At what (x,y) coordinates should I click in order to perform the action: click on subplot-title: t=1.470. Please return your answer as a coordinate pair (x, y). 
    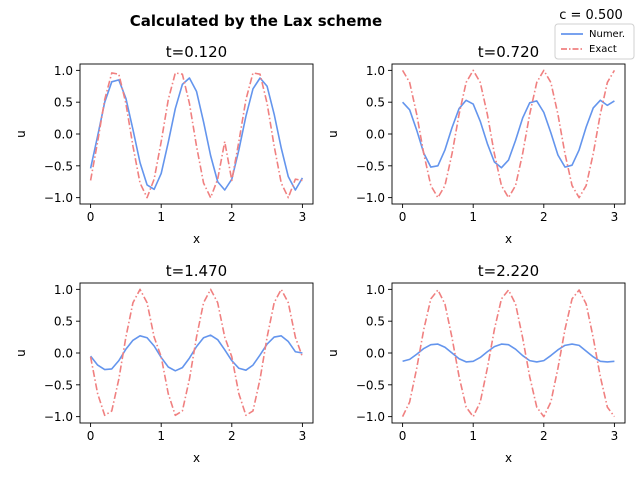
    Looking at the image, I should click on (196, 271).